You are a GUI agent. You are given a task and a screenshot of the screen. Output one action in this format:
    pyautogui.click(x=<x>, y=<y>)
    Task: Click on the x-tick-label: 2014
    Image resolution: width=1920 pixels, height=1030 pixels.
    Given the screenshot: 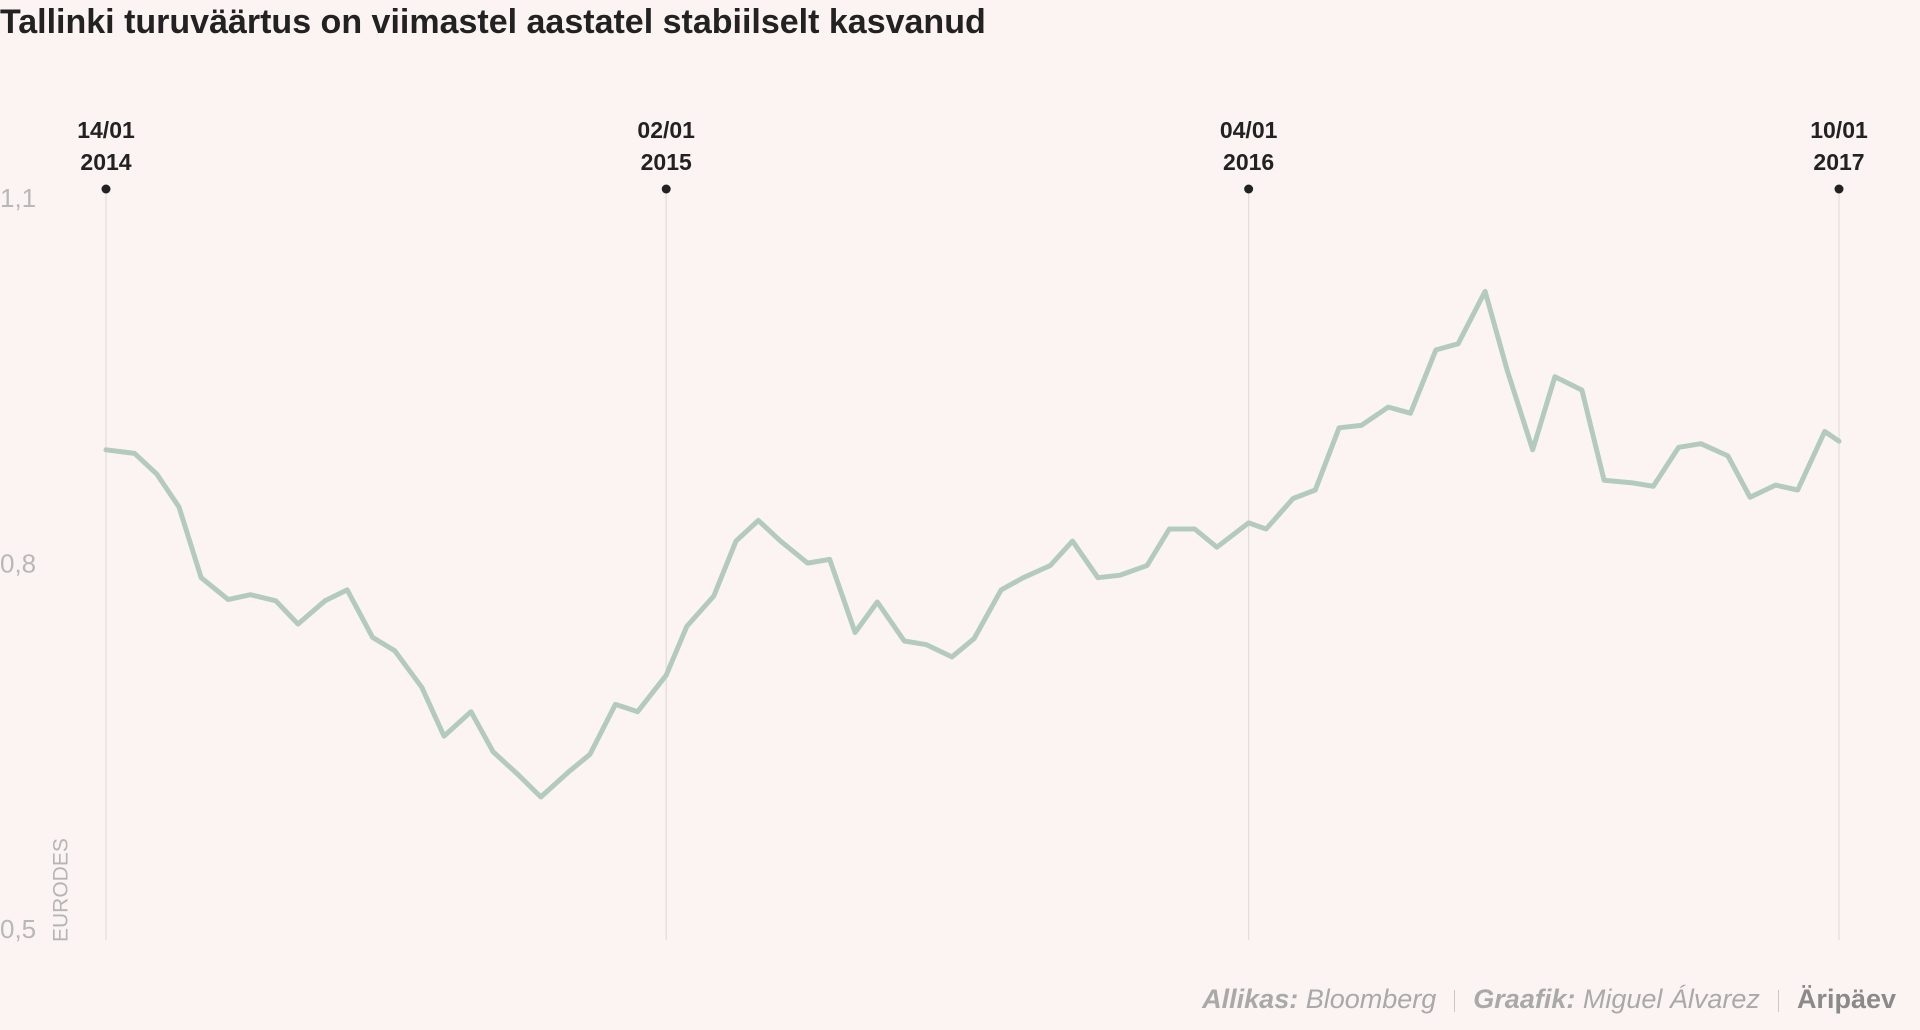 What is the action you would take?
    pyautogui.click(x=105, y=162)
    